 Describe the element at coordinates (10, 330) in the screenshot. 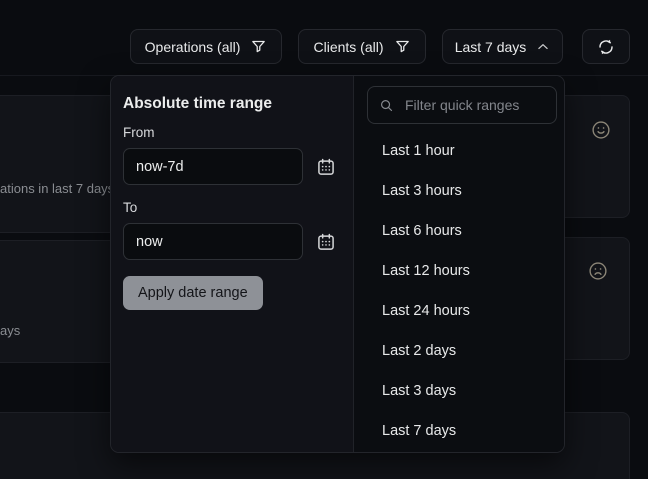

I see `stat-text: ays` at that location.